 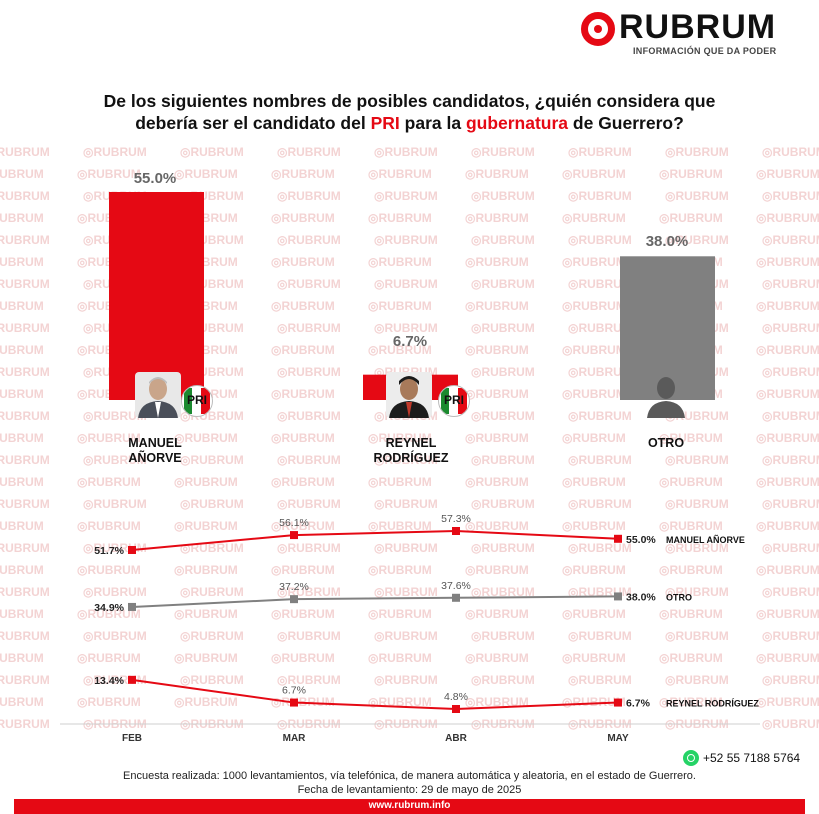 I want to click on footer-bar, so click(x=409, y=806).